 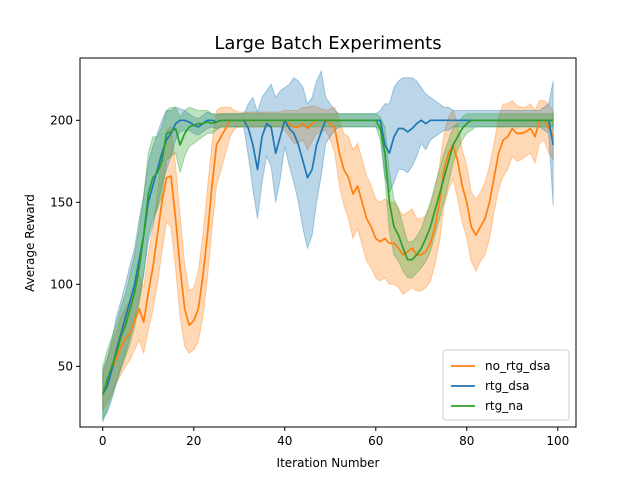 I want to click on y-tick-label: 100, so click(x=61, y=284).